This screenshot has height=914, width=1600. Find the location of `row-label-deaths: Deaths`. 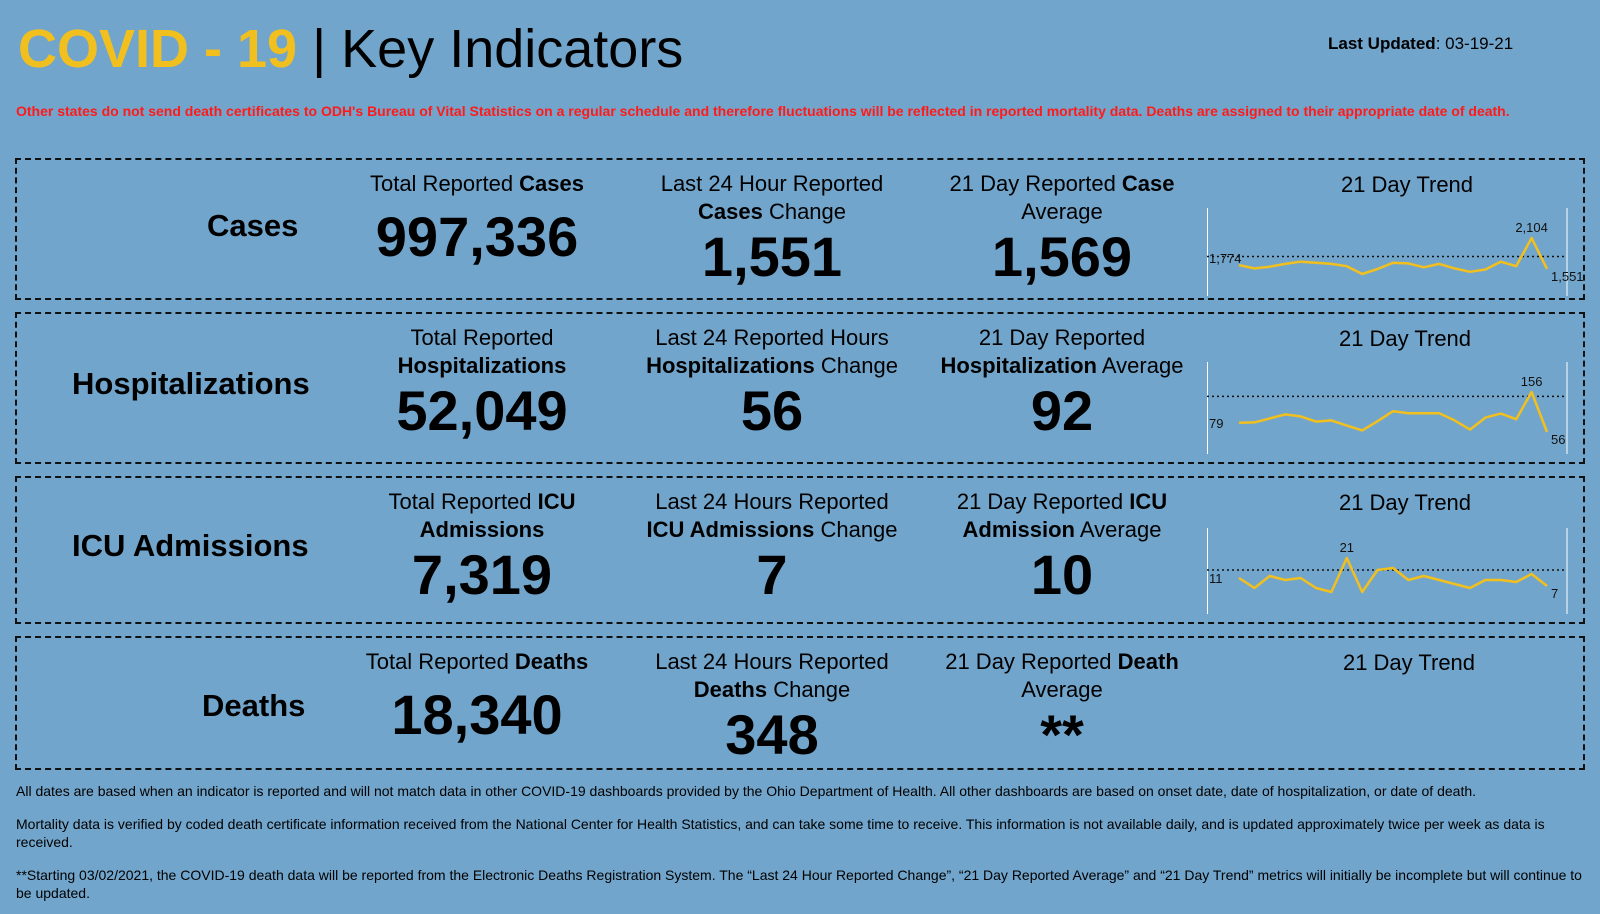

row-label-deaths: Deaths is located at coordinates (254, 705).